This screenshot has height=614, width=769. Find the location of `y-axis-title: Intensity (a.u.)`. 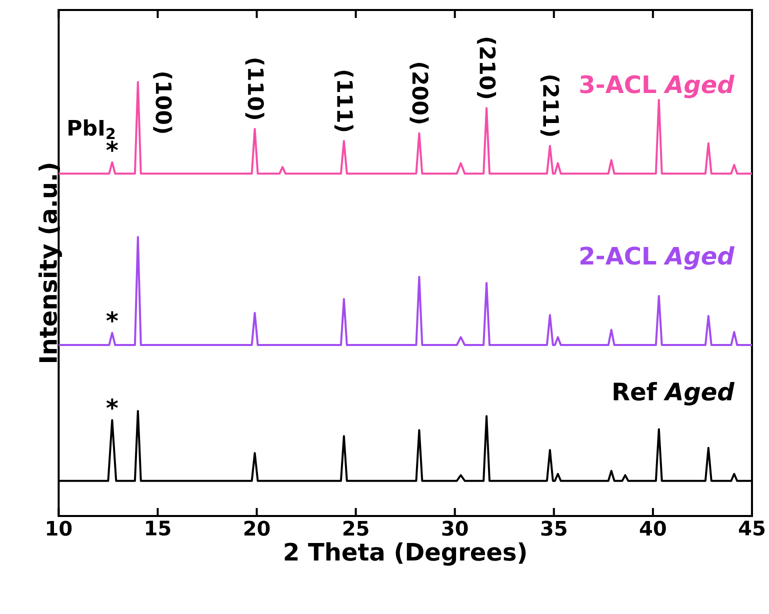

y-axis-title: Intensity (a.u.) is located at coordinates (50, 263).